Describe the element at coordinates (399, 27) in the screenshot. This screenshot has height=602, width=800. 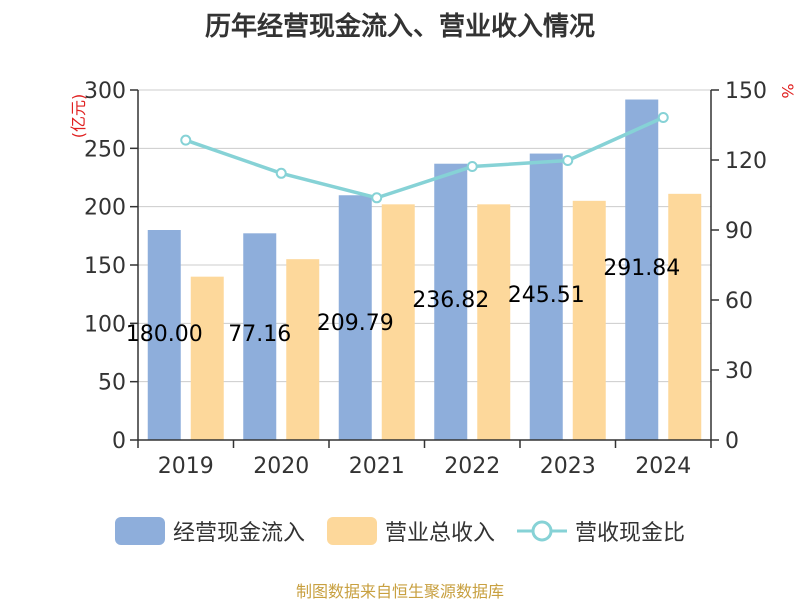
I see `chart-title: 历年经营现金流入、营业收入情况` at that location.